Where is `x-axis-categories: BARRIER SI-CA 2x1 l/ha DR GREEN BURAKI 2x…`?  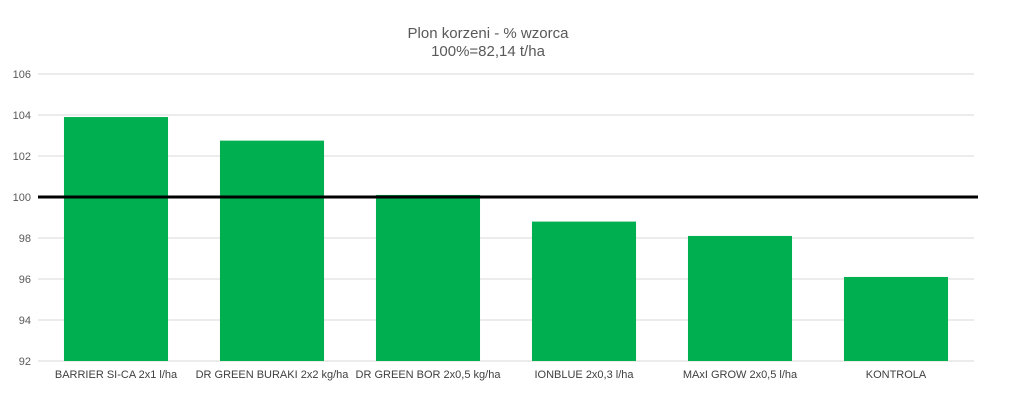
x-axis-categories: BARRIER SI-CA 2x1 l/ha DR GREEN BURAKI 2x… is located at coordinates (491, 375).